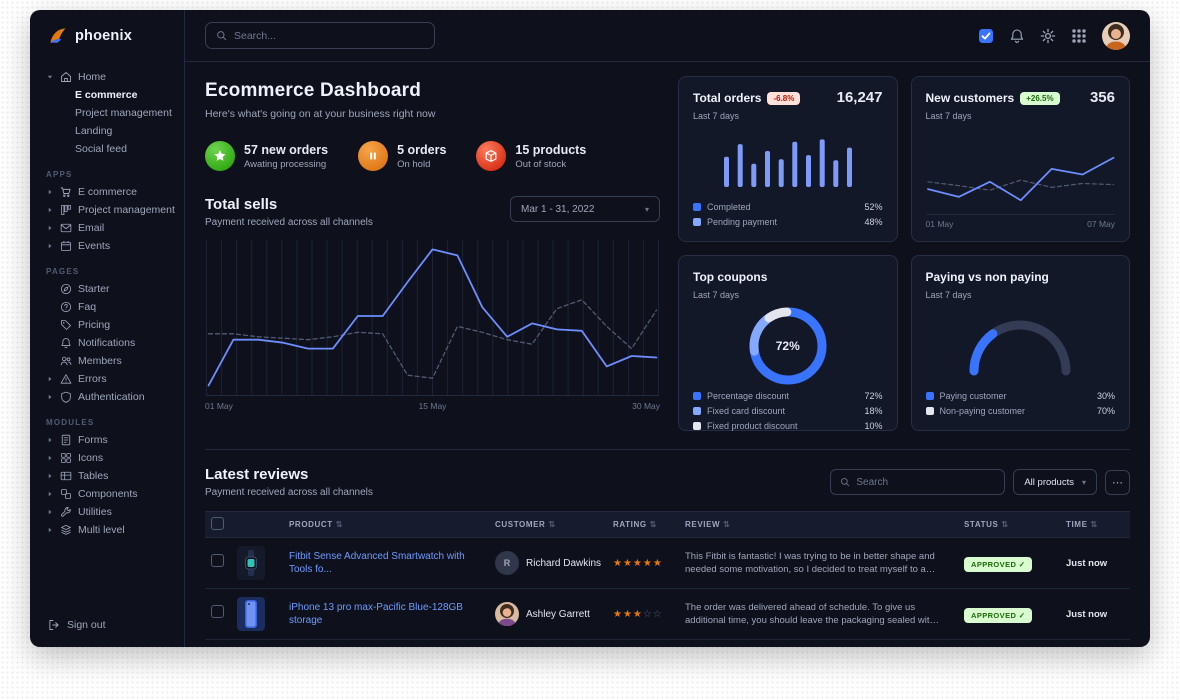 The width and height of the screenshot is (1180, 700). What do you see at coordinates (54, 625) in the screenshot?
I see `sign-out-icon` at bounding box center [54, 625].